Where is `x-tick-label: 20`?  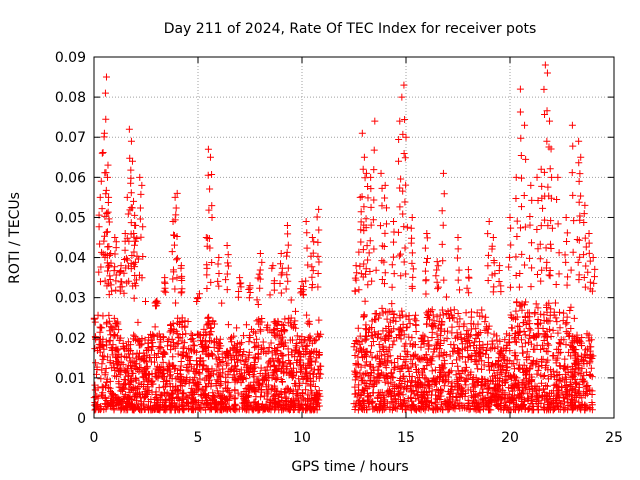 x-tick-label: 20 is located at coordinates (510, 438).